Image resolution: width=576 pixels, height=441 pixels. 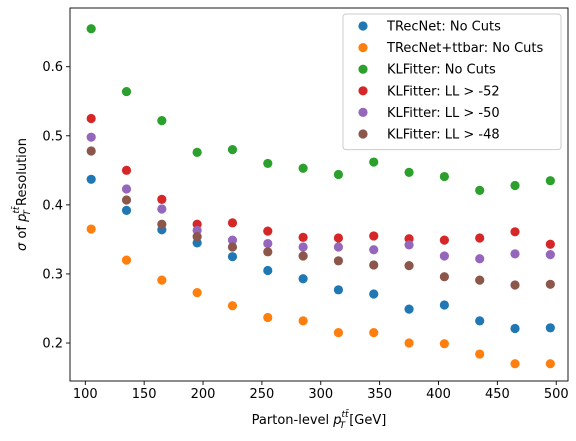 What do you see at coordinates (465, 48) in the screenshot?
I see `legend-label: TRecNet+ttbar: No Cuts` at bounding box center [465, 48].